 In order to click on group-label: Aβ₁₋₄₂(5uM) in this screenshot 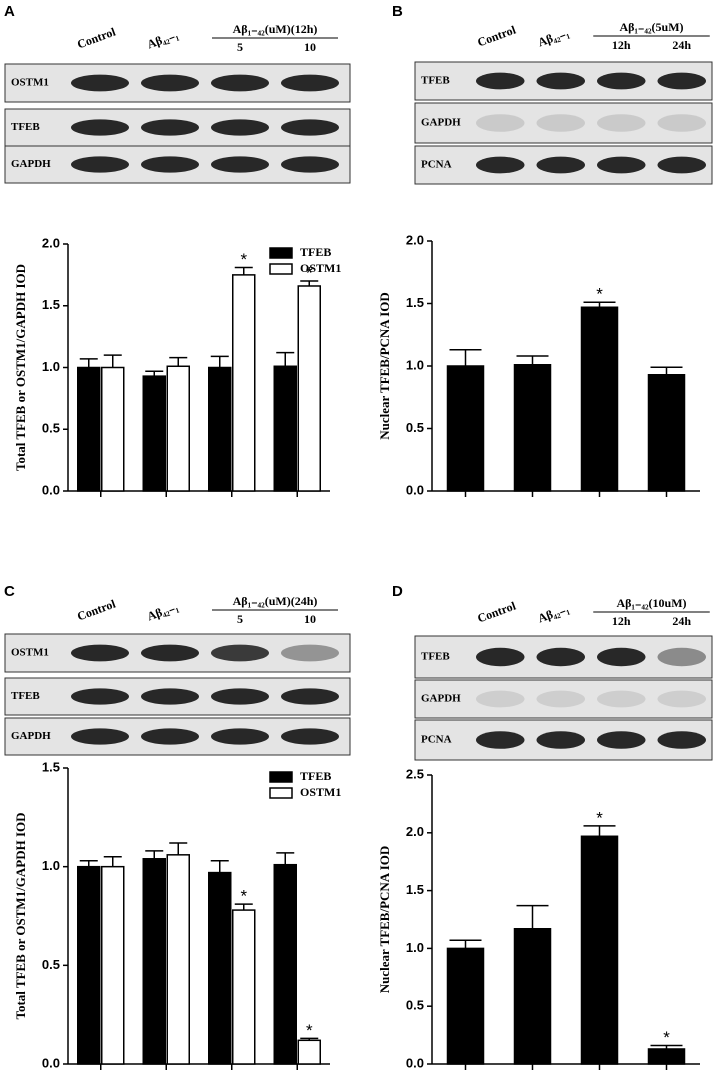, I will do `click(651, 27)`.